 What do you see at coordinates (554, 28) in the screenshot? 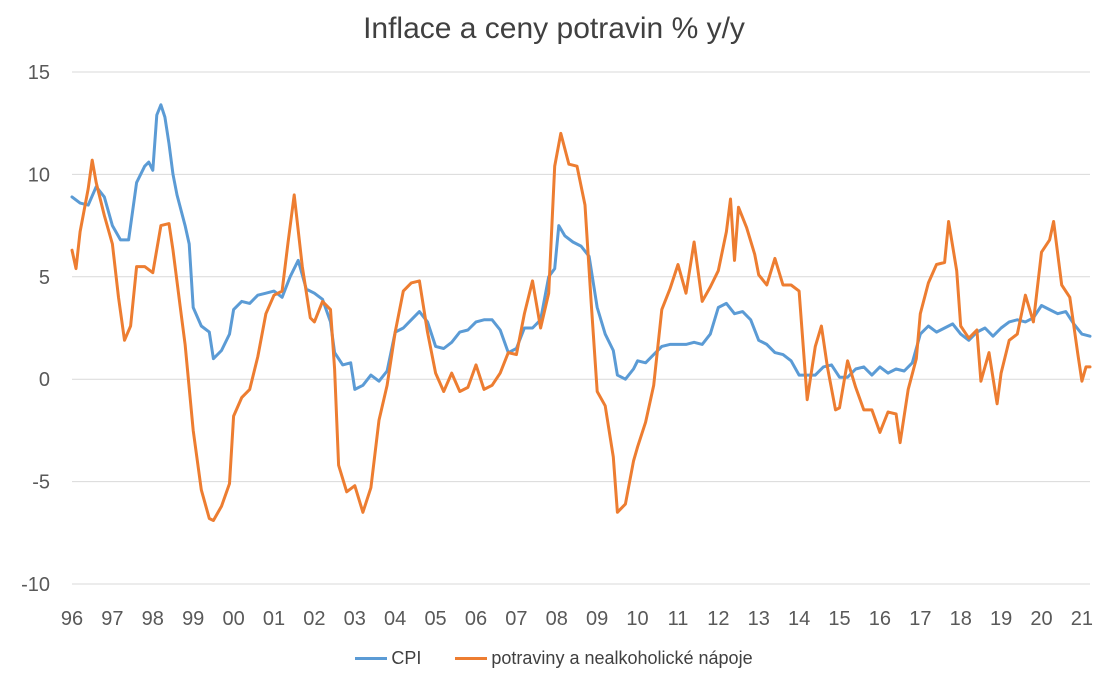
I see `chart-title: Inflace a ceny potravin % y/y` at bounding box center [554, 28].